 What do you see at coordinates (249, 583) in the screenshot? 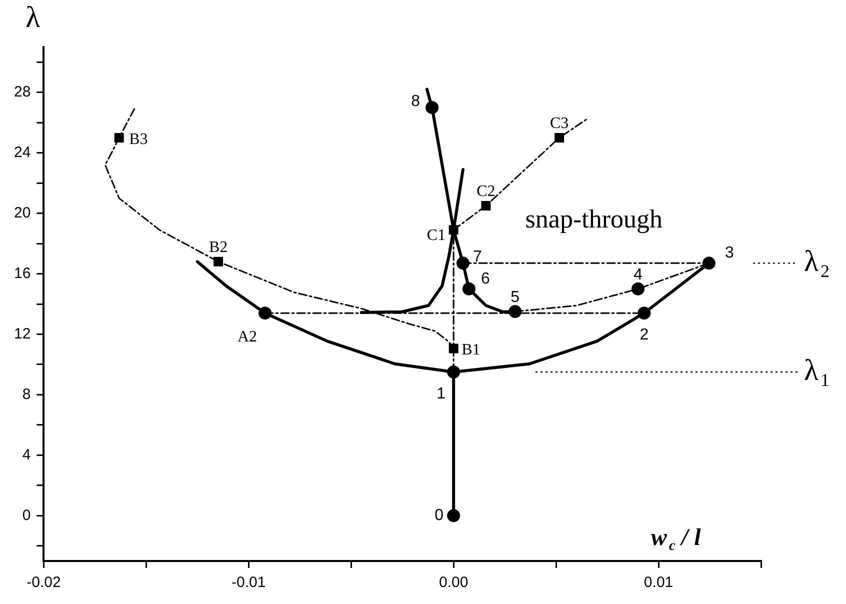
I see `x-tick-label: -0.01` at bounding box center [249, 583].